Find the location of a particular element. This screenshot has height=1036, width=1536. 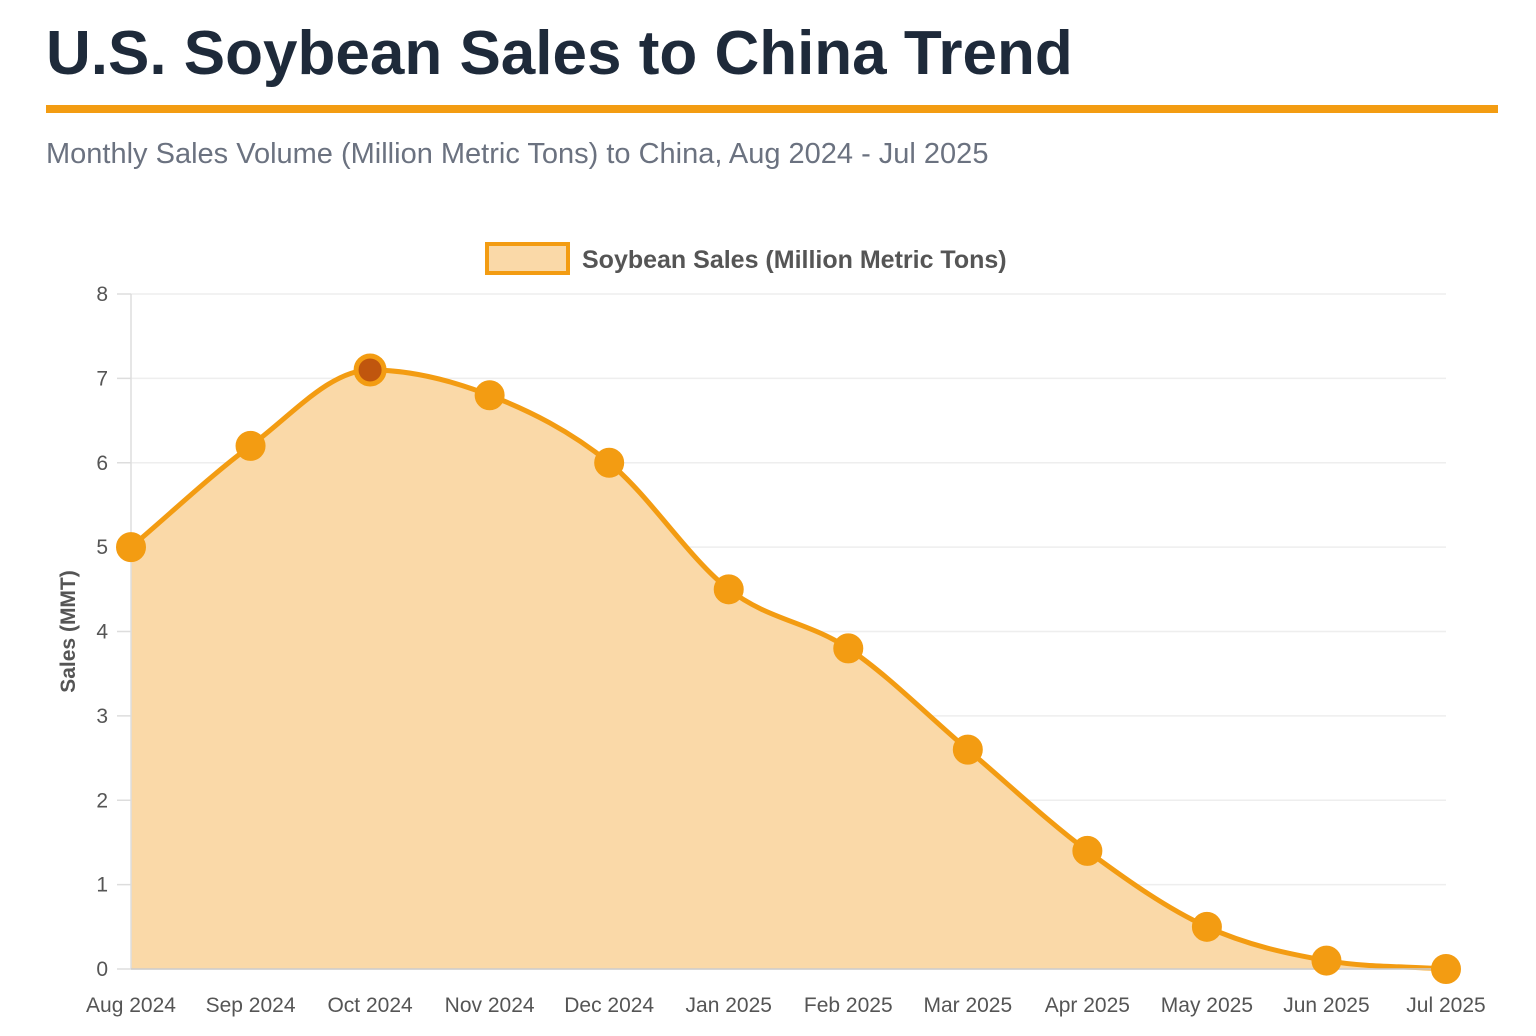

legend: Soybean Sales (Million Metric Tons) is located at coordinates (746, 258).